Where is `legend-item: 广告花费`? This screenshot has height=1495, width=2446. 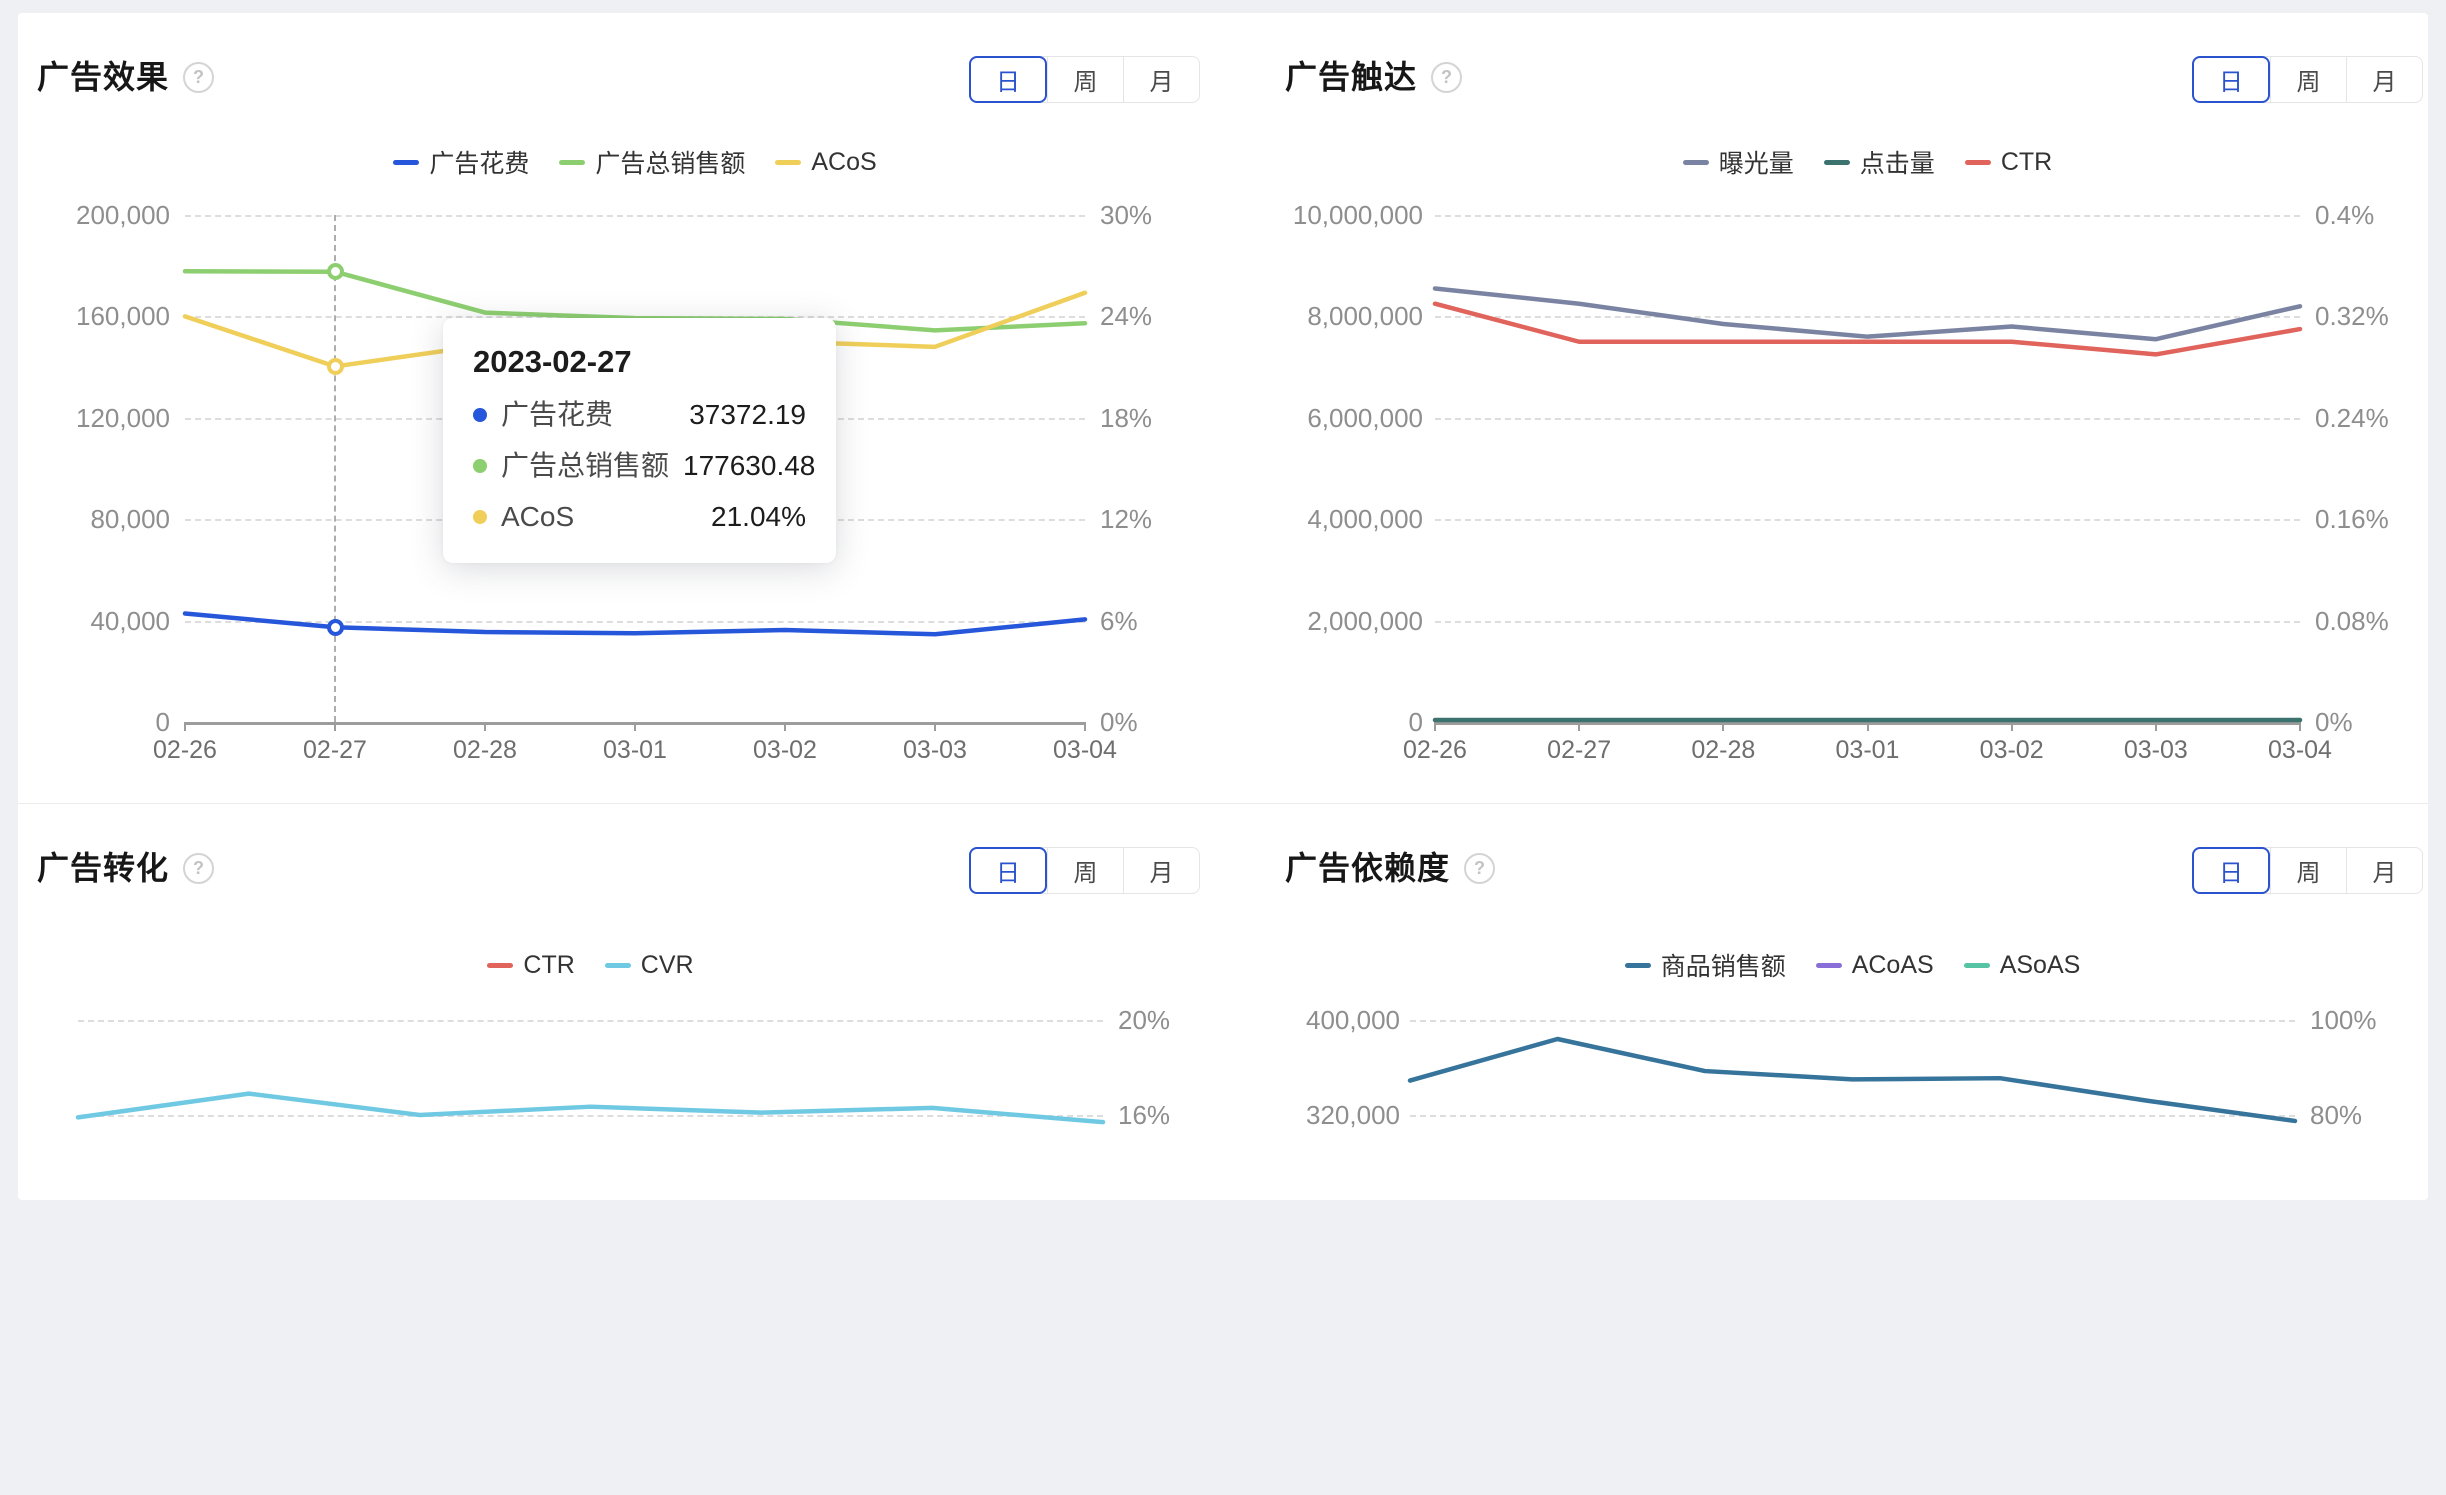
legend-item: 广告花费 is located at coordinates (461, 162).